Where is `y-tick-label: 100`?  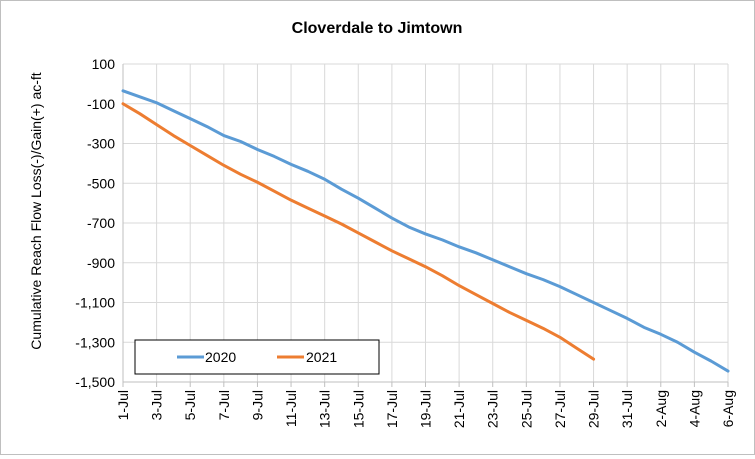
y-tick-label: 100 is located at coordinates (104, 64).